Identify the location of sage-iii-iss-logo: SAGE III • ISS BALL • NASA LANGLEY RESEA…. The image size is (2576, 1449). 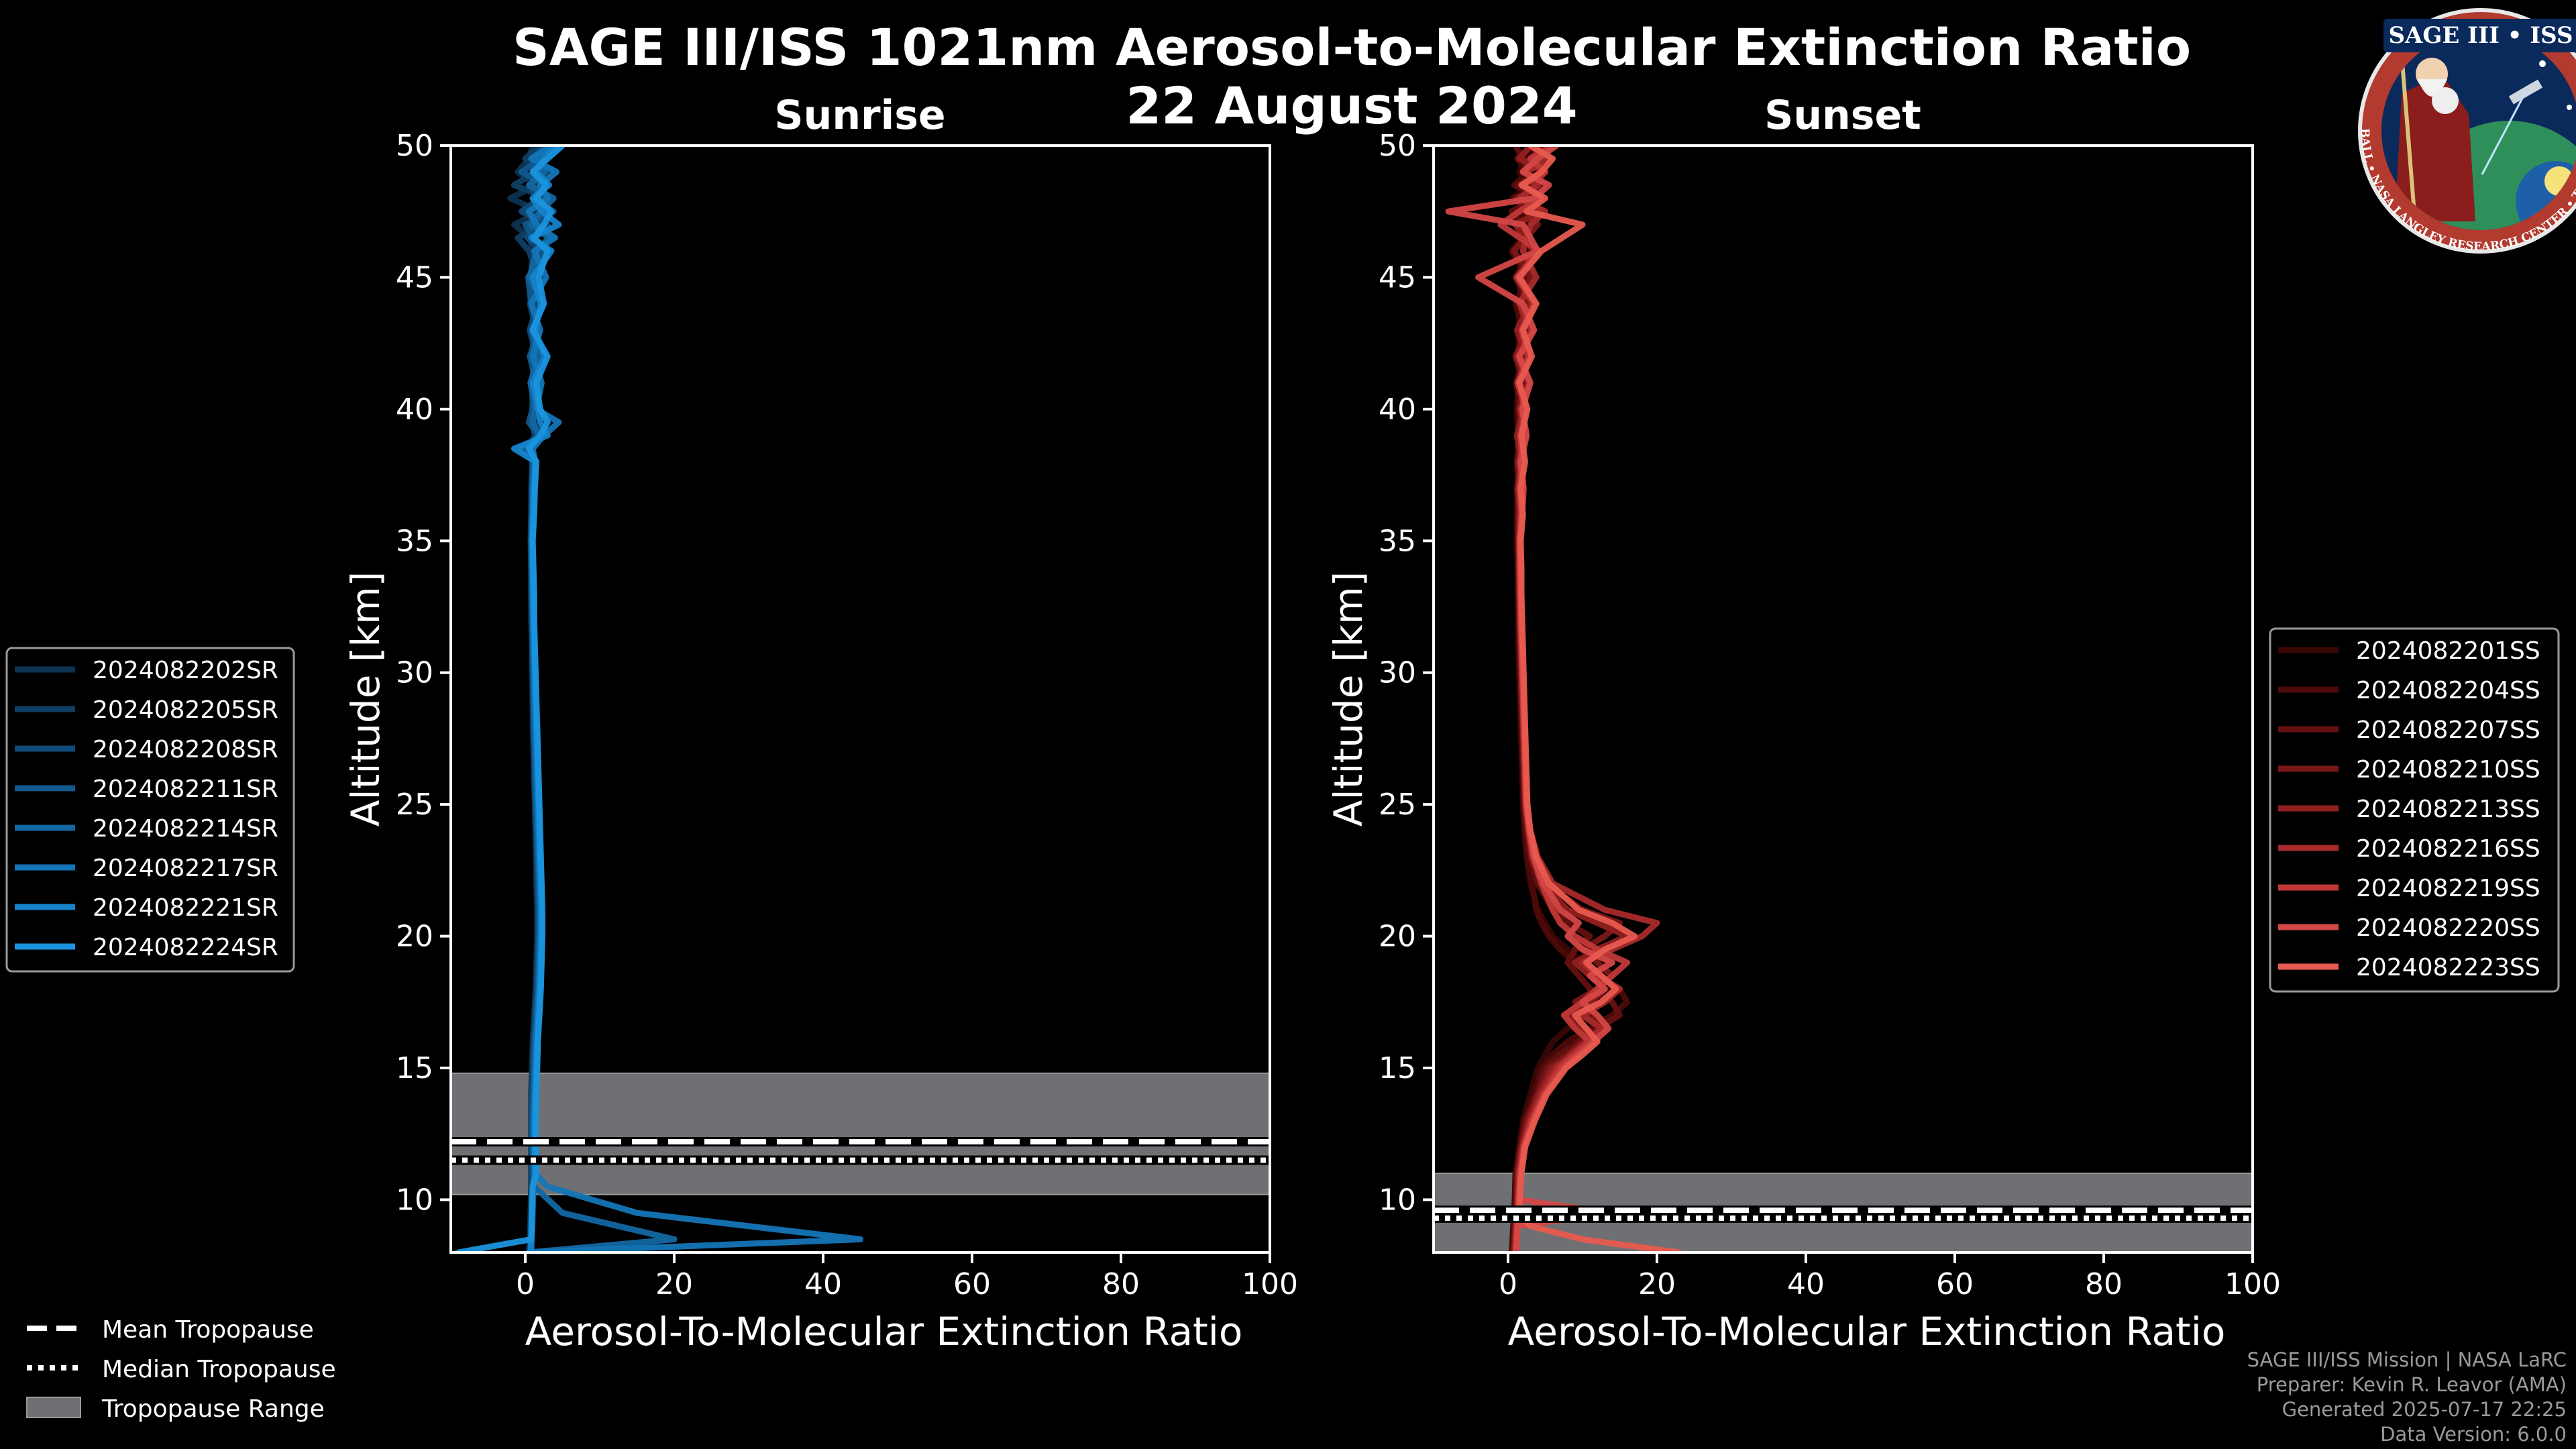
(2467, 131).